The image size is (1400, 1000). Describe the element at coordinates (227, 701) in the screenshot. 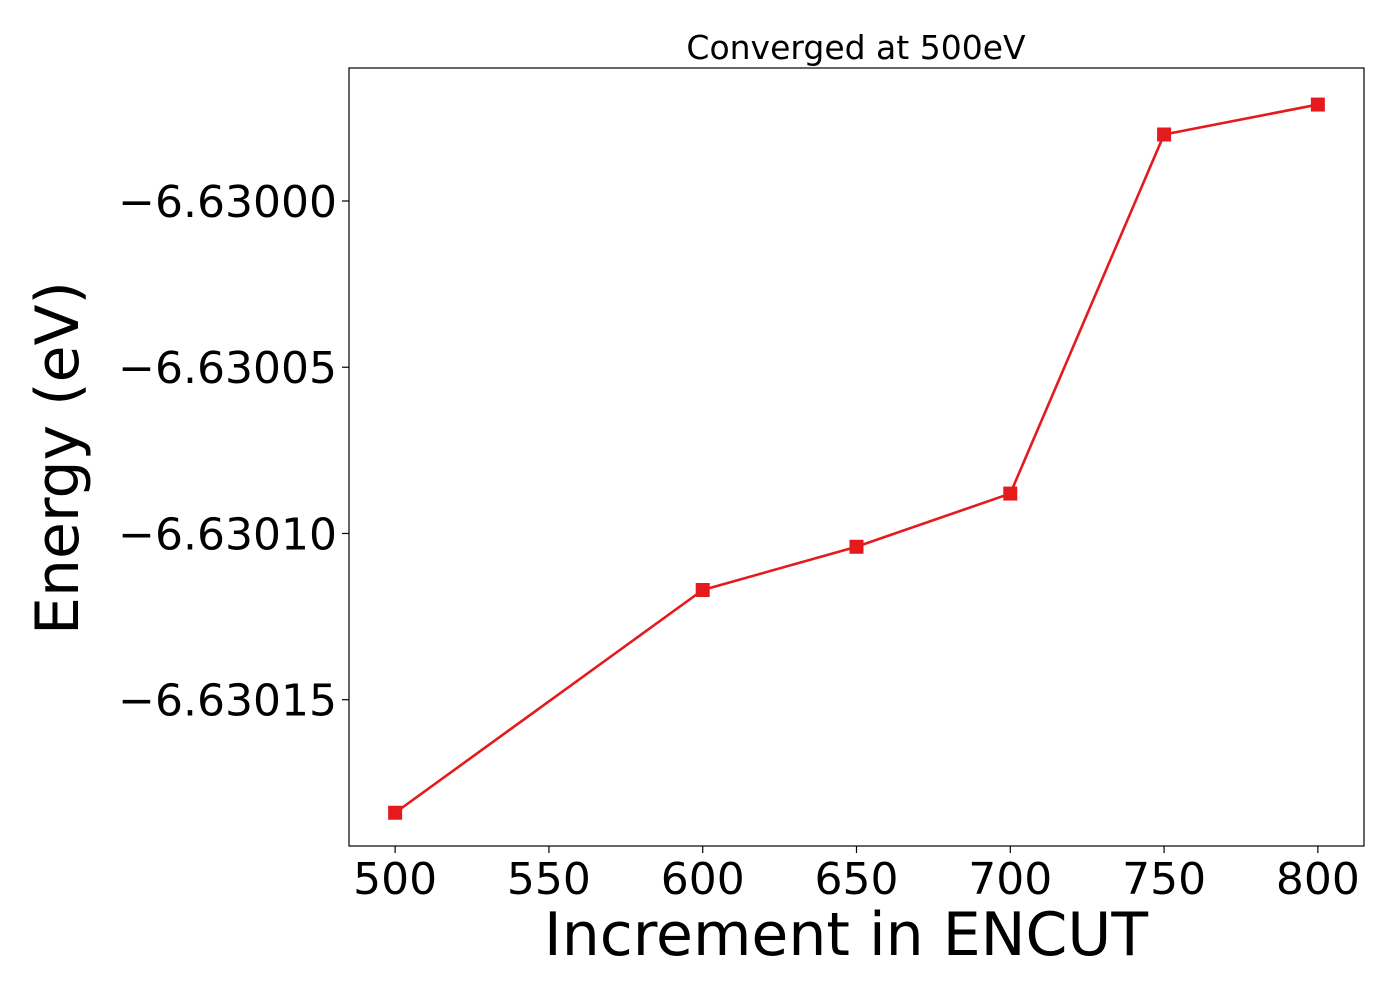

I see `y-tick-label: −6.63015` at that location.